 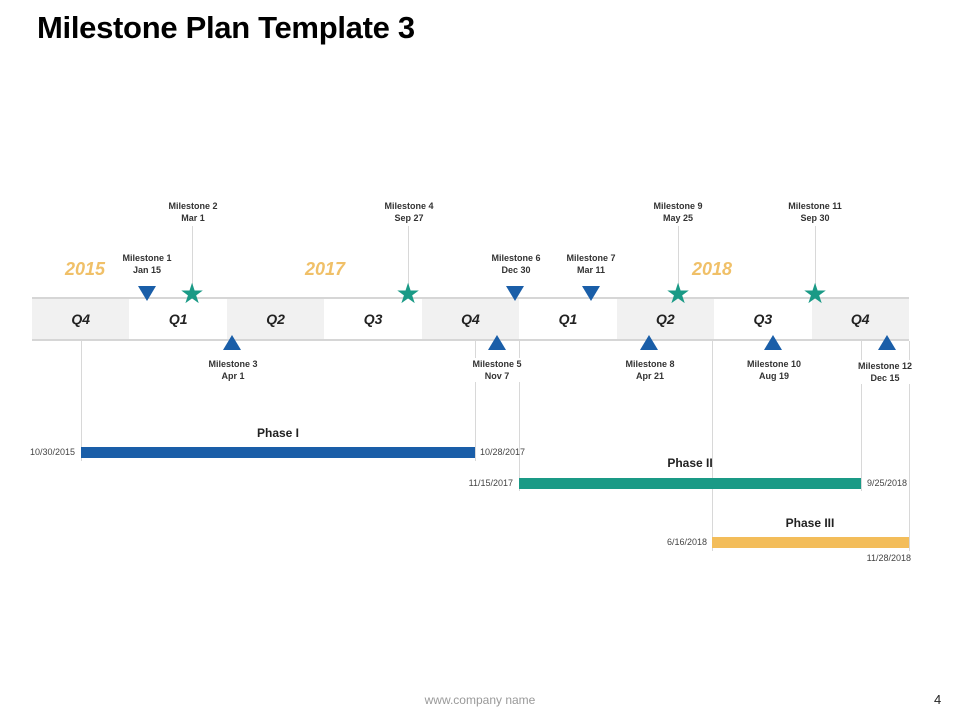 I want to click on phase-label: Phase I, so click(x=278, y=433).